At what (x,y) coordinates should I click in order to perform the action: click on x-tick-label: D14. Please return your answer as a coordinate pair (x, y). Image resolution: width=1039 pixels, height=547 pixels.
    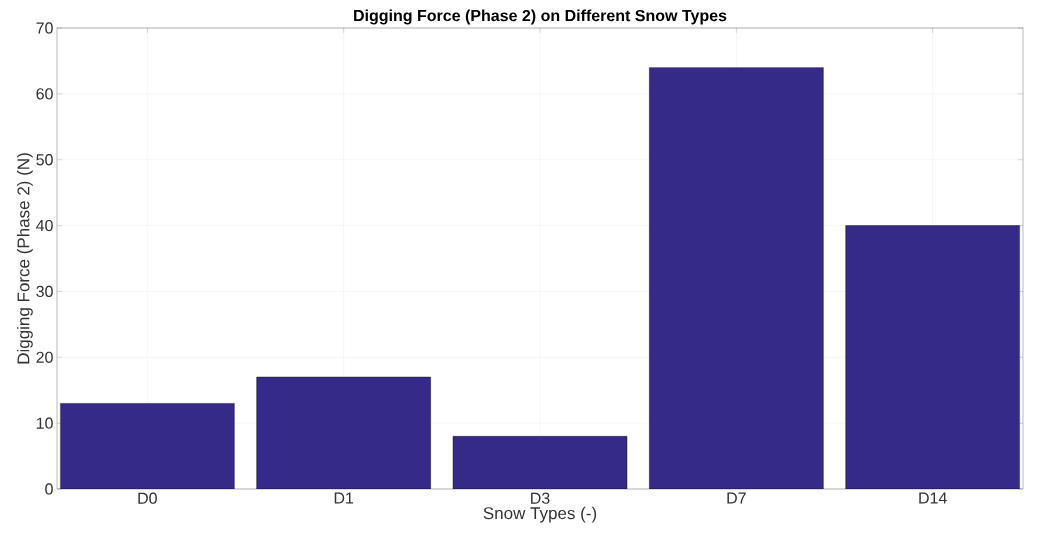
    Looking at the image, I should click on (933, 498).